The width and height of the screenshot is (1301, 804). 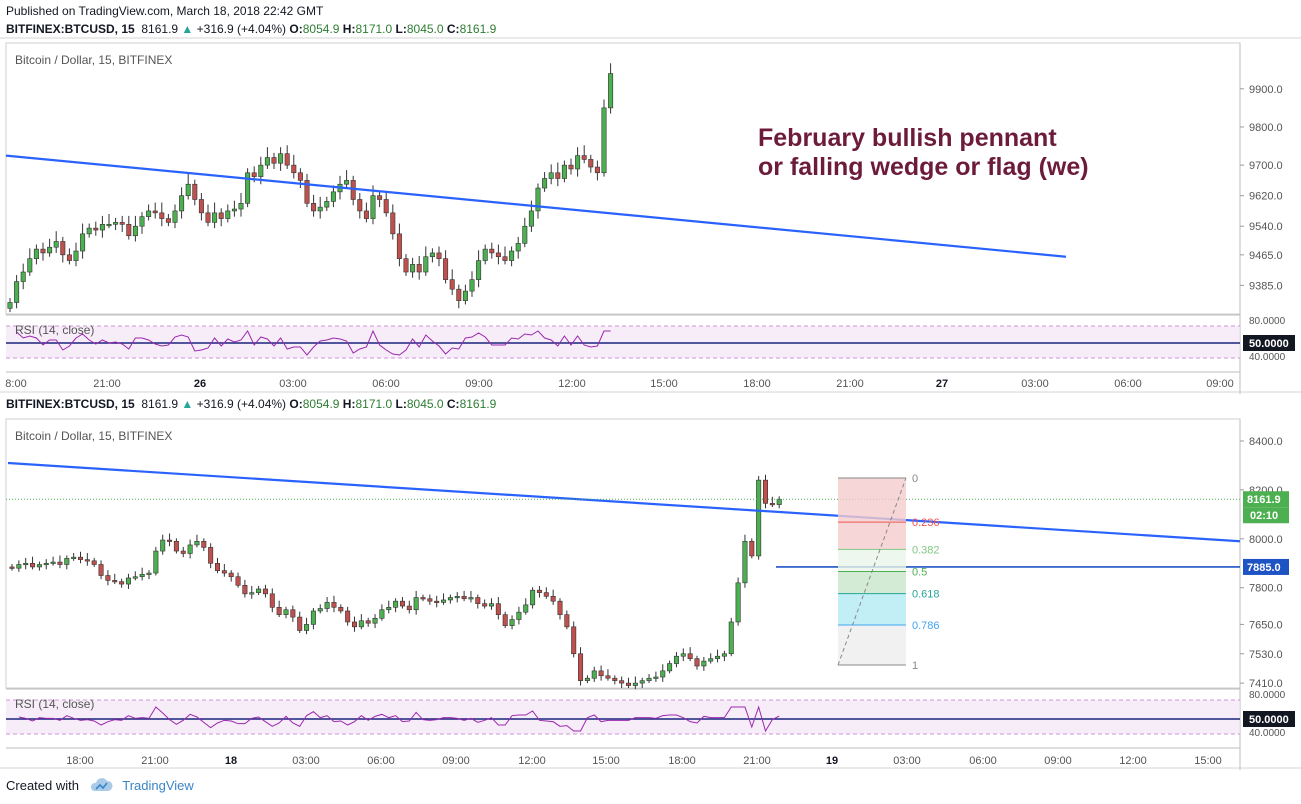 What do you see at coordinates (93, 60) in the screenshot?
I see `top-chart-title: Bitcoin / Dollar, 15, BITFINEX` at bounding box center [93, 60].